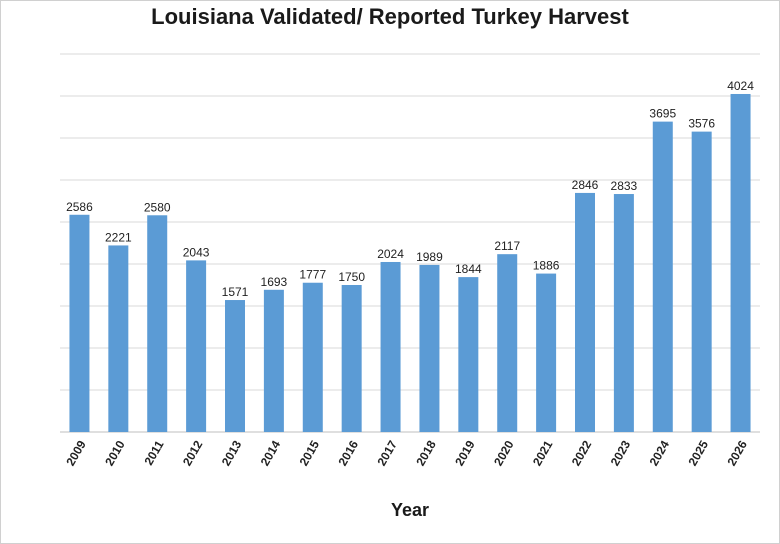  I want to click on x-tick-2014: 2014, so click(271, 453).